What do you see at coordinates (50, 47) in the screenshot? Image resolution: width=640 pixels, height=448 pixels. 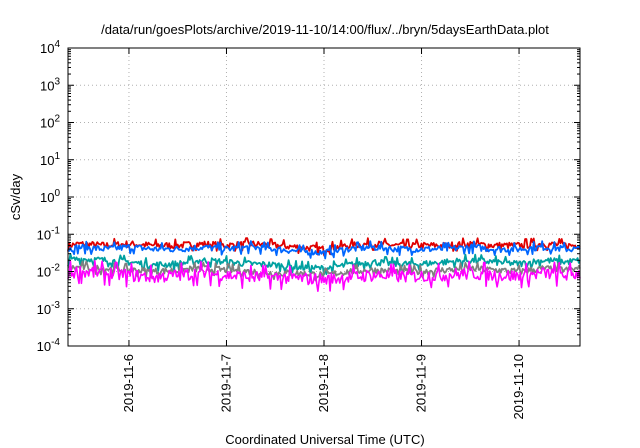 I see `y-tick-label: 10⁴` at bounding box center [50, 47].